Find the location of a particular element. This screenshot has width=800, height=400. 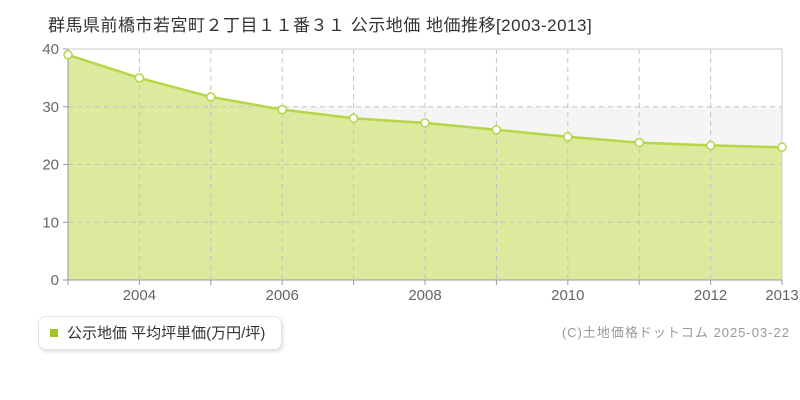

copyright-text: (C)土地価格ドットコム 2025-03-22 is located at coordinates (675, 332).